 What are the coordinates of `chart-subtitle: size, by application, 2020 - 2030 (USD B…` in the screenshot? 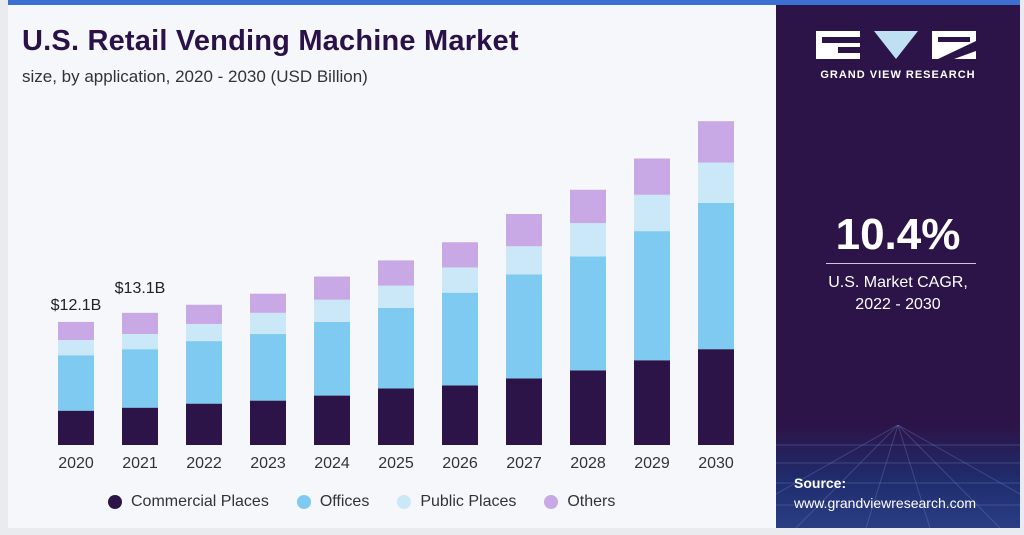 It's located at (195, 76).